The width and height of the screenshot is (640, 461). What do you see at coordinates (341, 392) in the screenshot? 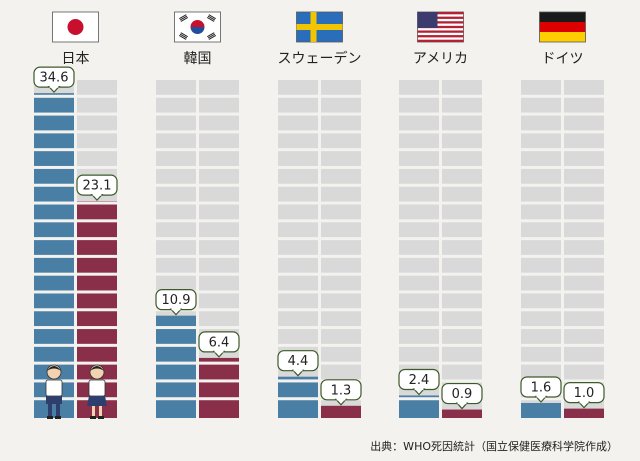
I see `value-label-callout: 1.3` at bounding box center [341, 392].